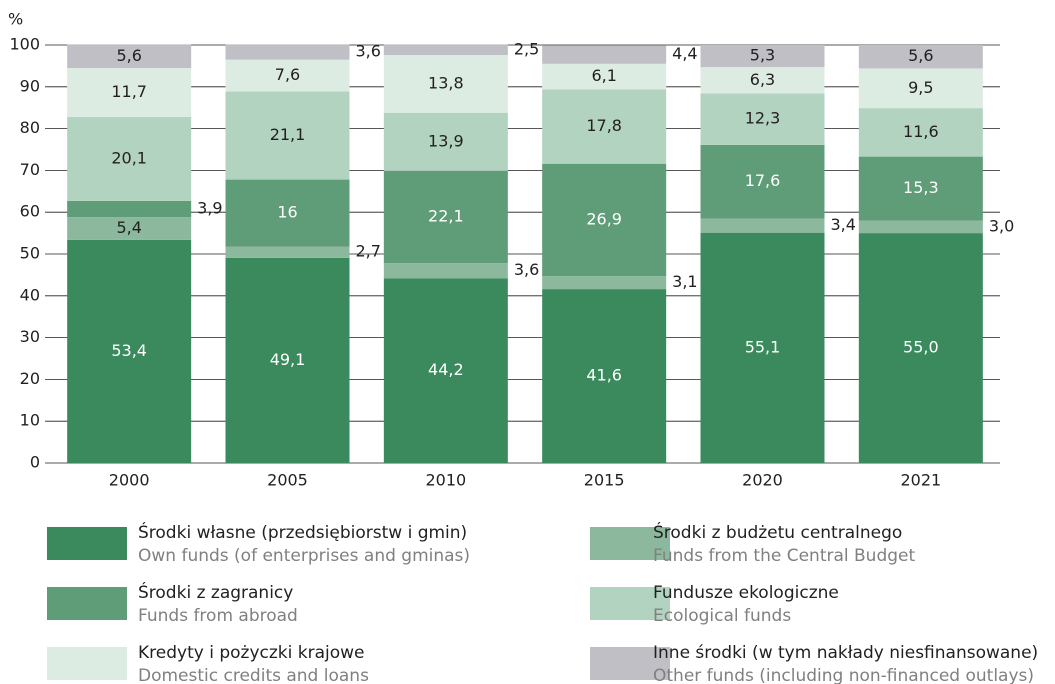 The width and height of the screenshot is (1055, 684). I want to click on legend-sublabel: Domestic credits and loans, so click(253, 675).